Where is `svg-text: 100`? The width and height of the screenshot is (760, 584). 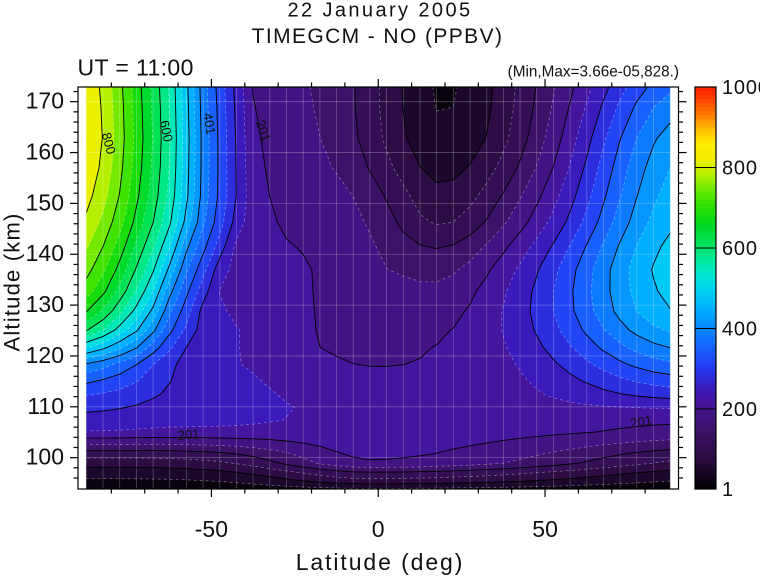
svg-text: 100 is located at coordinates (45, 457).